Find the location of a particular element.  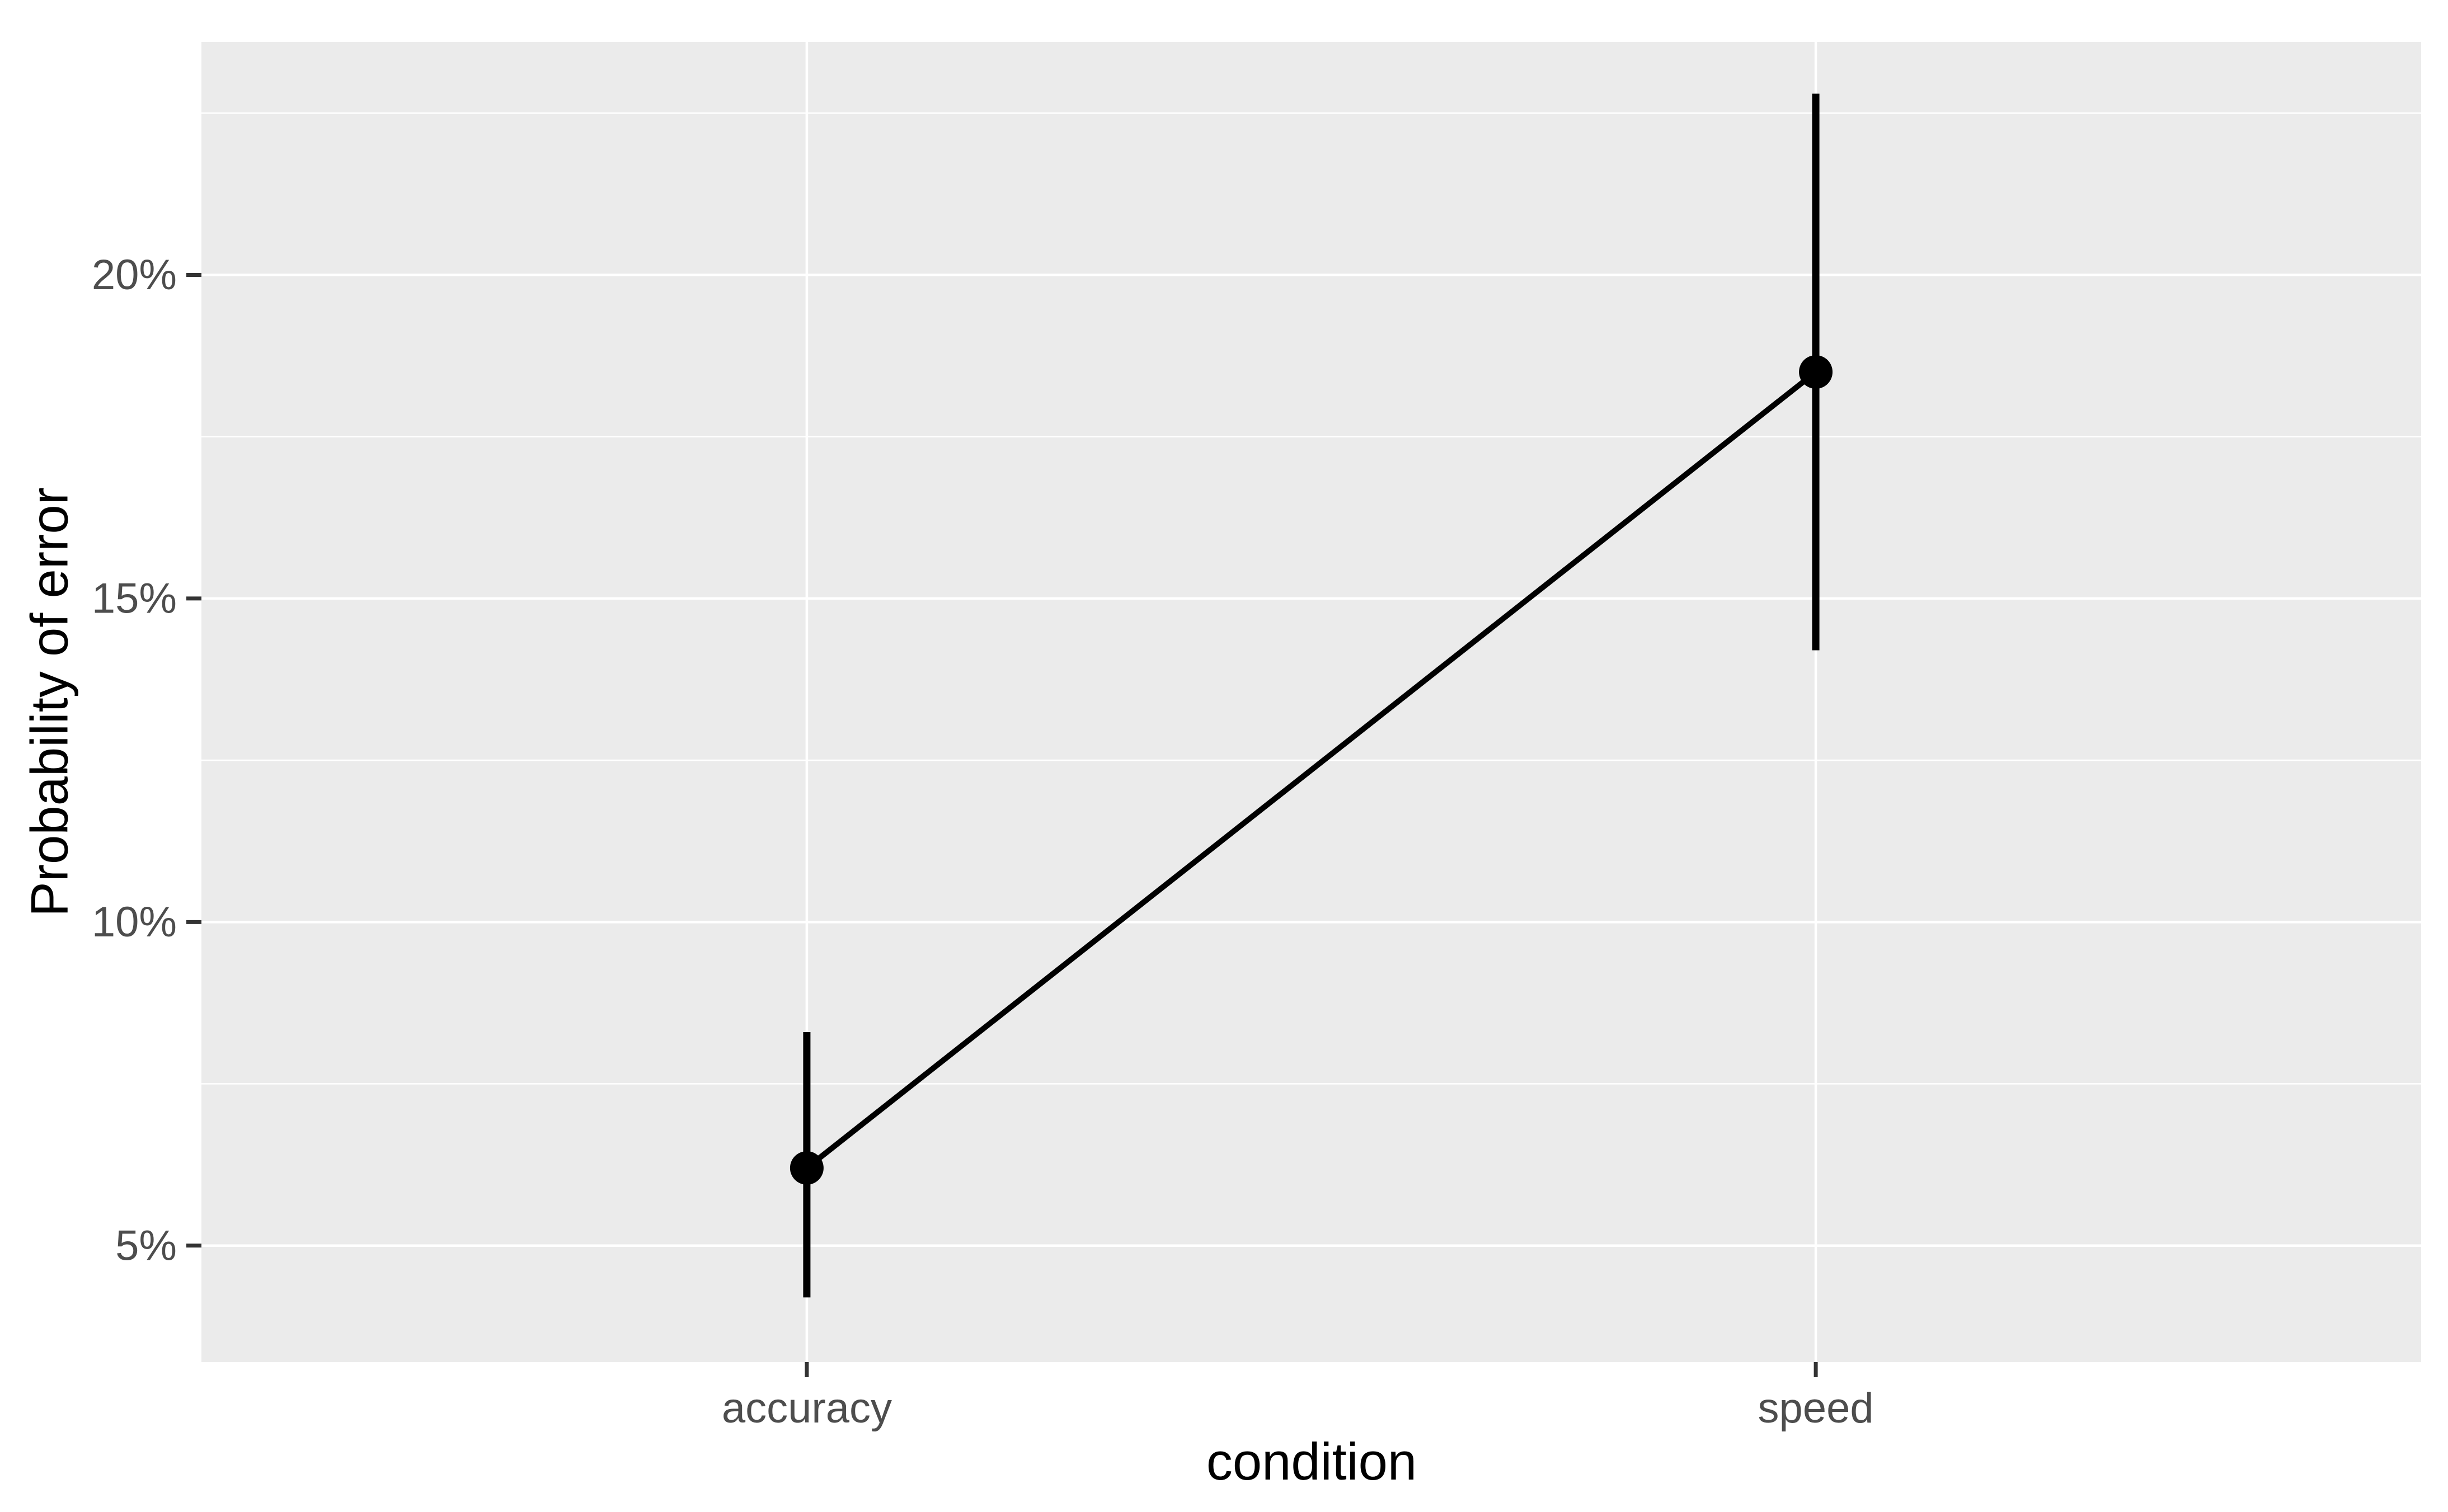

x-tick-label: accuracy is located at coordinates (807, 1408).